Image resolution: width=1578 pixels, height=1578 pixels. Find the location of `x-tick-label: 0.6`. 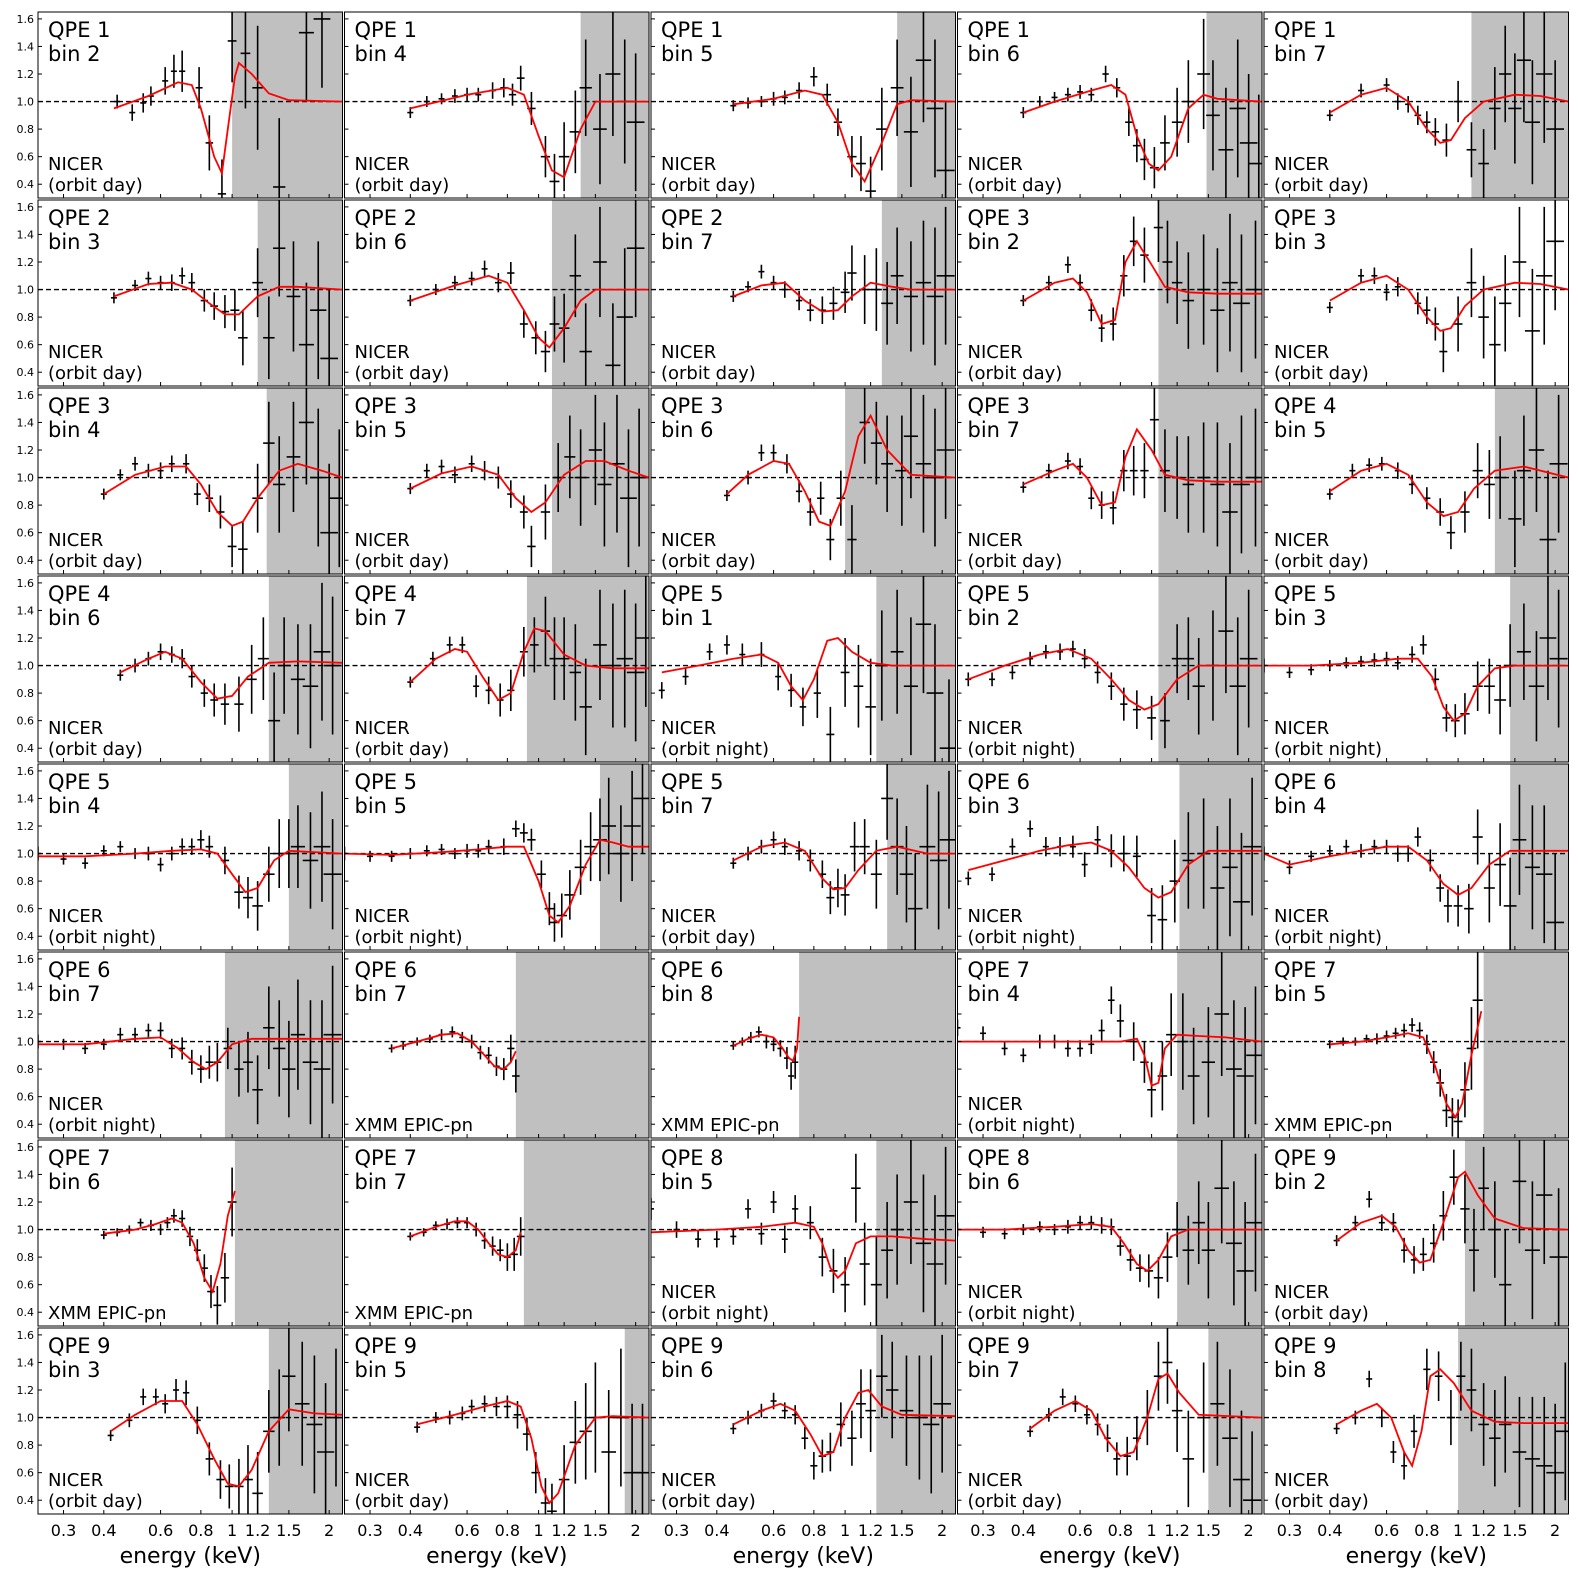

x-tick-label: 0.6 is located at coordinates (466, 1530).